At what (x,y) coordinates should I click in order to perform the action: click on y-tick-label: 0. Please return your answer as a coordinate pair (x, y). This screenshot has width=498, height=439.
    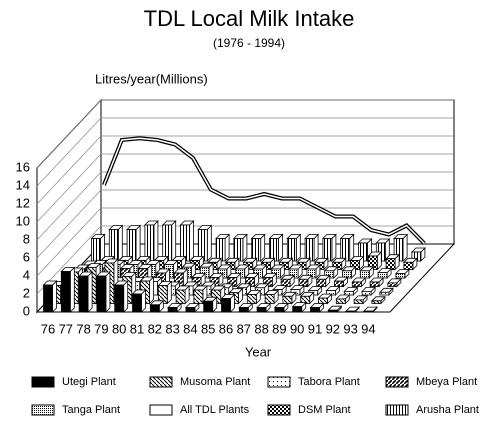
    Looking at the image, I should click on (26, 310).